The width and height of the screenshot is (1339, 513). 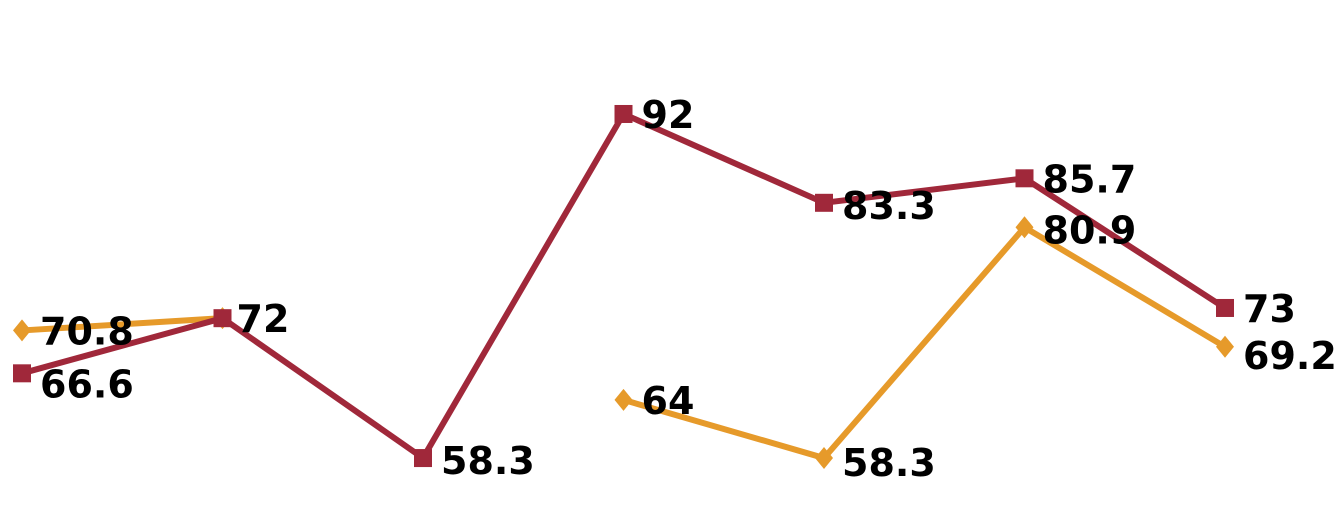 What do you see at coordinates (488, 461) in the screenshot?
I see `series-1-label-3: 58.3` at bounding box center [488, 461].